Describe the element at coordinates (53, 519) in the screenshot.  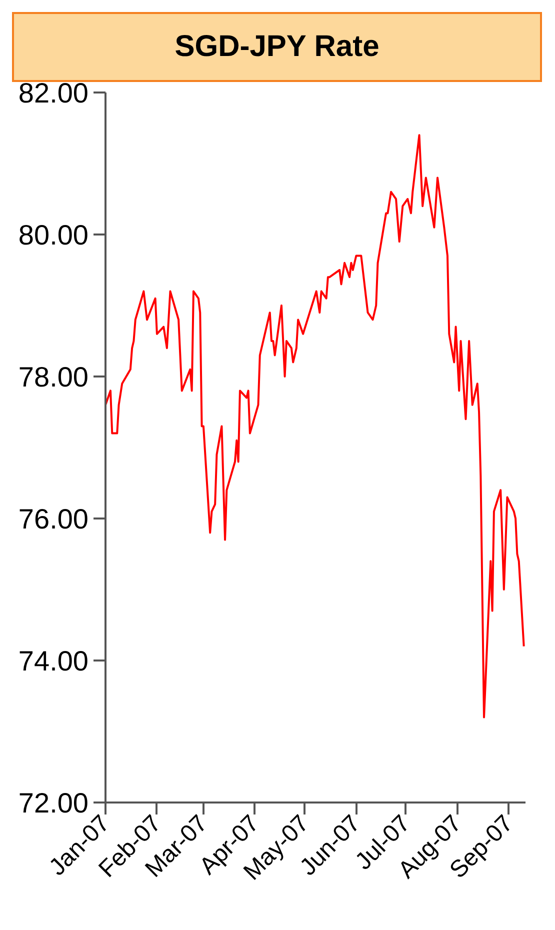
I see `y-tick-label: 76.00` at that location.